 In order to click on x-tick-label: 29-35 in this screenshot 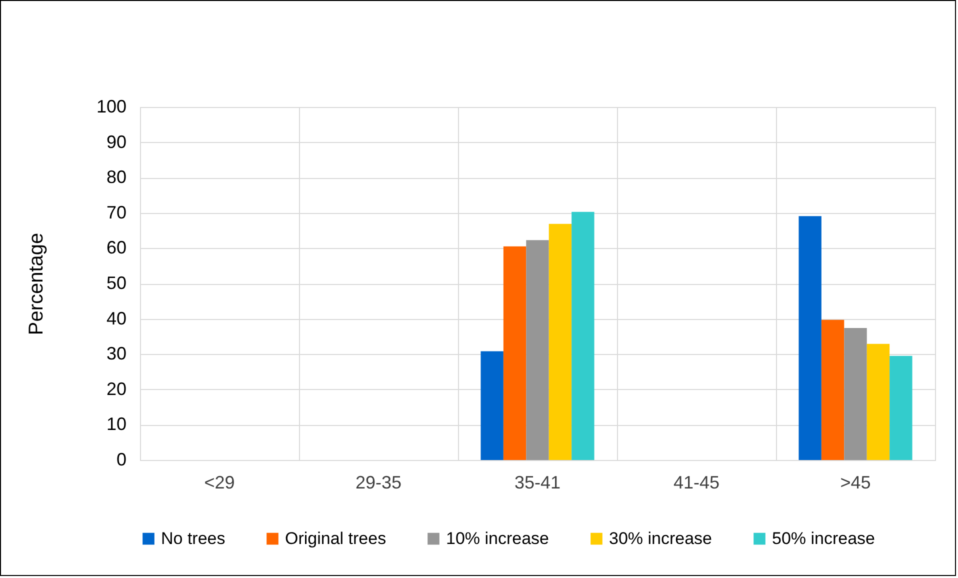, I will do `click(378, 482)`.